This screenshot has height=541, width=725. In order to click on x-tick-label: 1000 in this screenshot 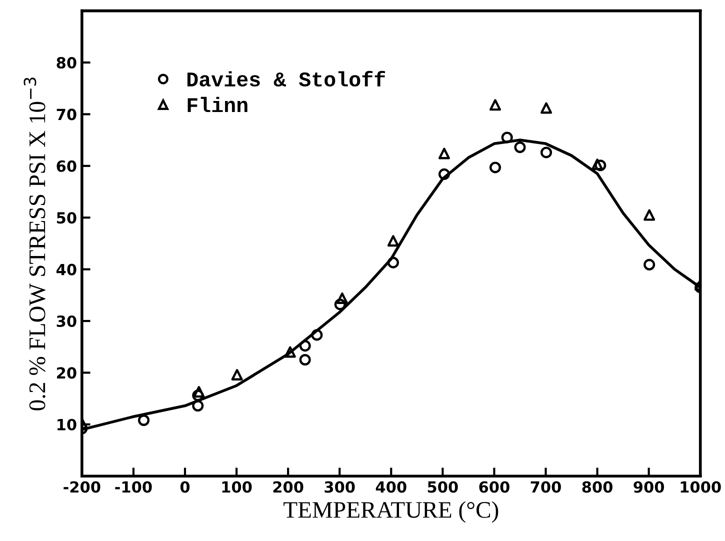, I will do `click(700, 487)`.